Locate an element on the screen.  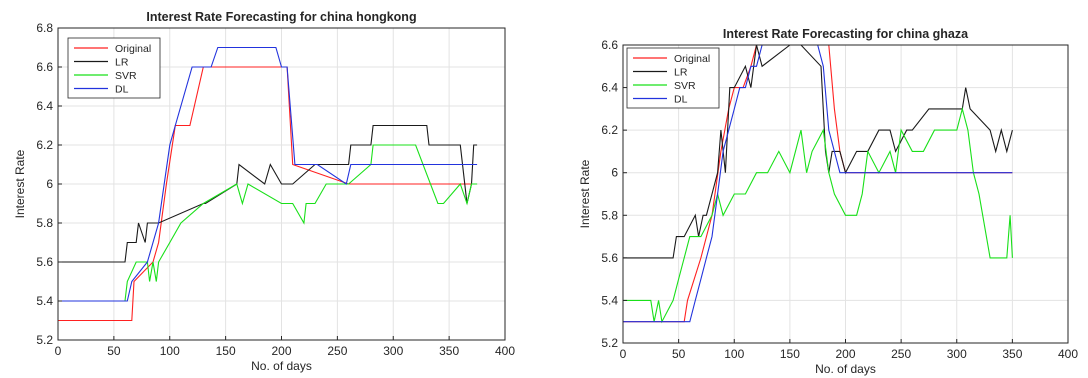
series-line-lr is located at coordinates (268, 193).